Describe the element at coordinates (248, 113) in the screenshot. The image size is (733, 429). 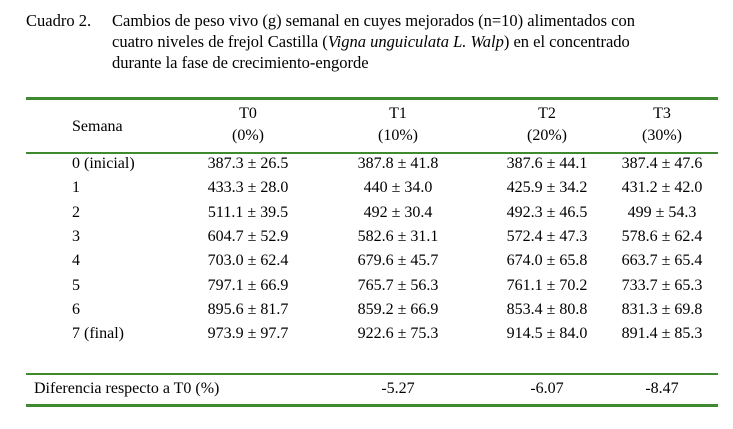
I see `header-col-0-name: T0` at that location.